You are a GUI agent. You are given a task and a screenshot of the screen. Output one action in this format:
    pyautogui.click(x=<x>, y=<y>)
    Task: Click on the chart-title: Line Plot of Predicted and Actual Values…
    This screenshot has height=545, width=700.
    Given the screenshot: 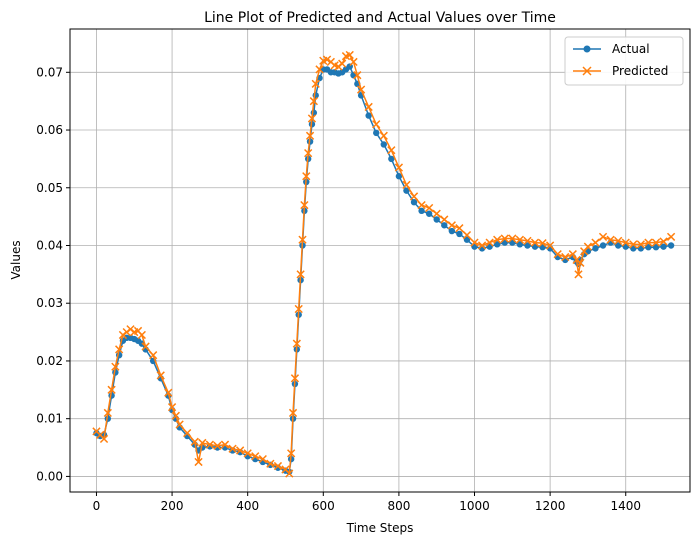 What is the action you would take?
    pyautogui.click(x=380, y=18)
    